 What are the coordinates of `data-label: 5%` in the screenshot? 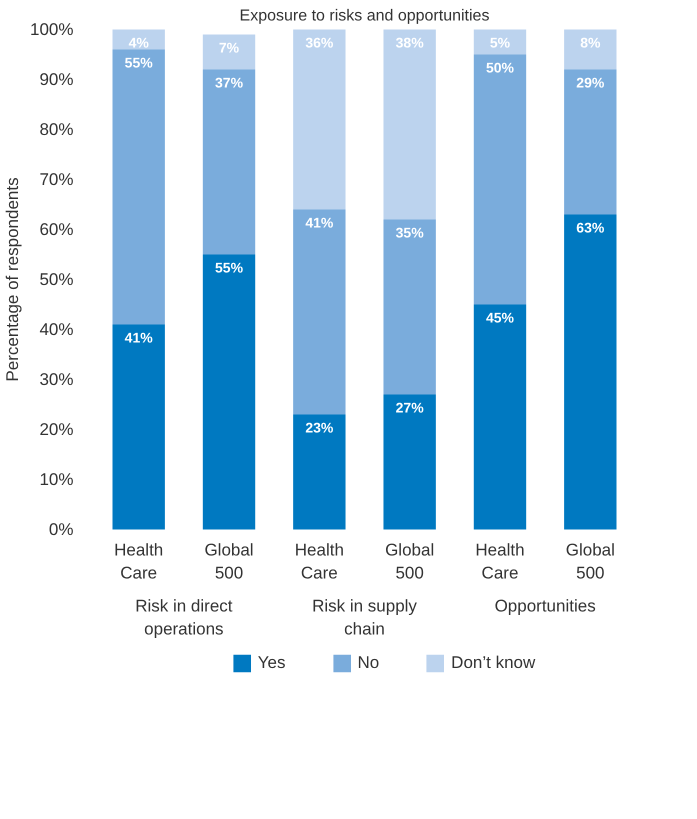 It's located at (500, 42).